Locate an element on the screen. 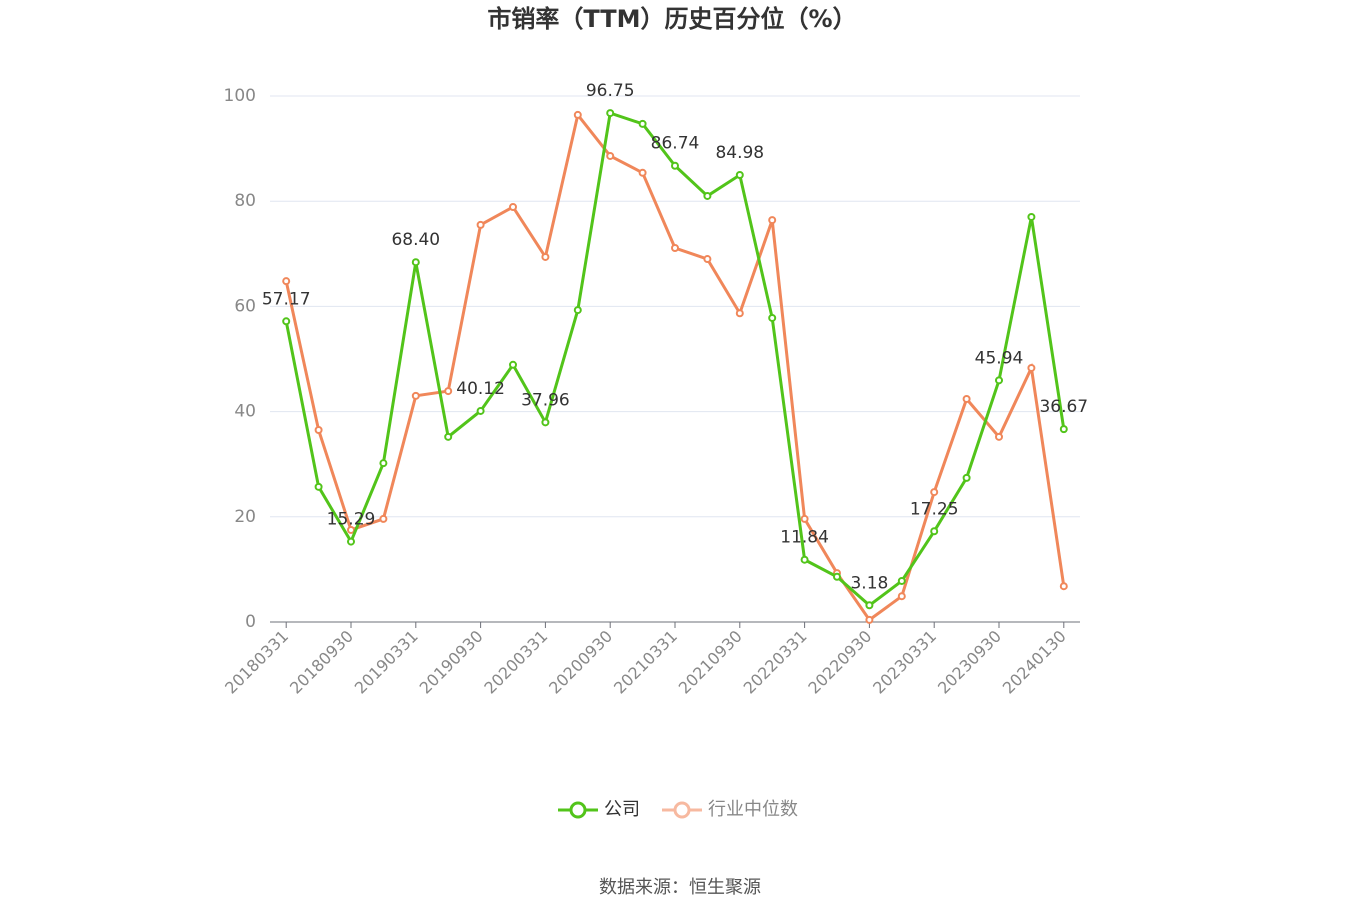 This screenshot has height=924, width=1360. data-label: 15.29 is located at coordinates (351, 520).